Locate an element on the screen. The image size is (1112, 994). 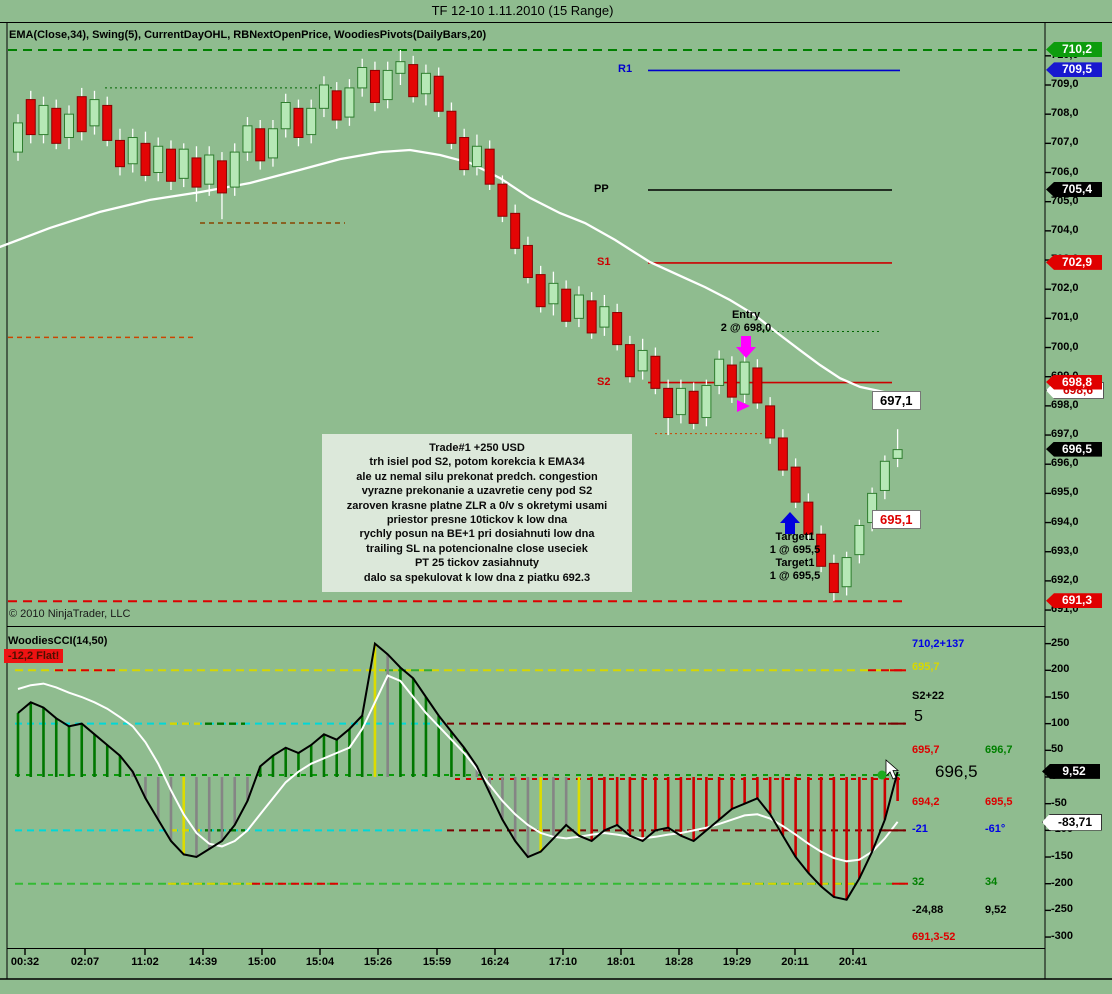
cci-readout: 9,52 is located at coordinates (996, 910).